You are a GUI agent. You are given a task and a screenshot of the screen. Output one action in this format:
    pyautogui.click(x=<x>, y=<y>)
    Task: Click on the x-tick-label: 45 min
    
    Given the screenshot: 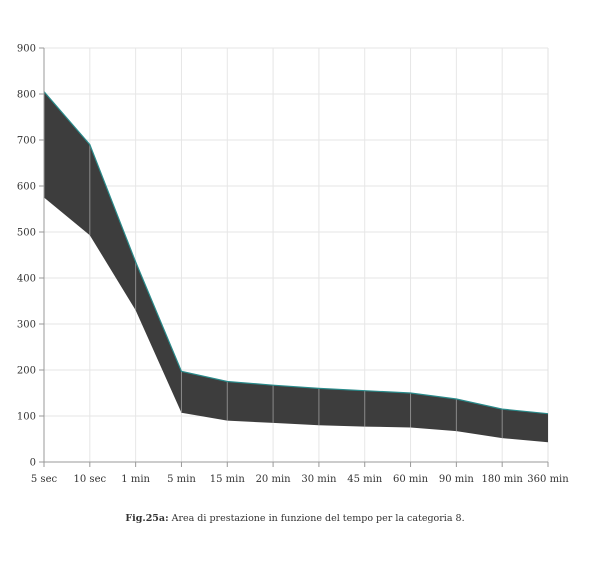 What is the action you would take?
    pyautogui.click(x=365, y=479)
    